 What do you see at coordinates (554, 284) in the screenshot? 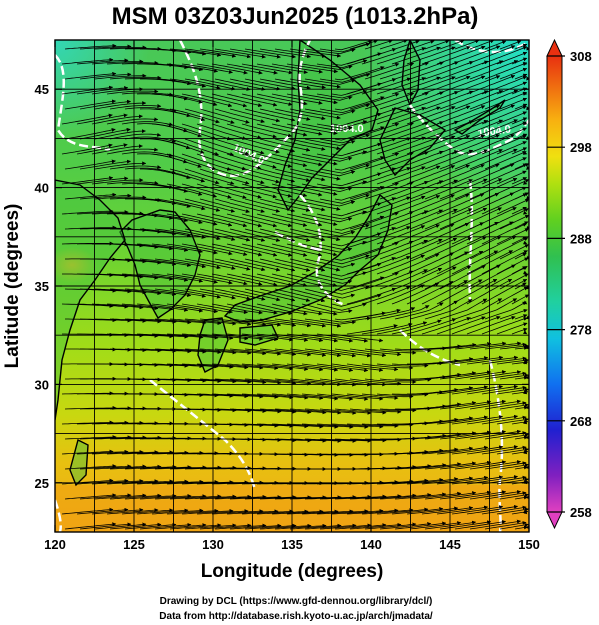
I see `colorbar-body` at bounding box center [554, 284].